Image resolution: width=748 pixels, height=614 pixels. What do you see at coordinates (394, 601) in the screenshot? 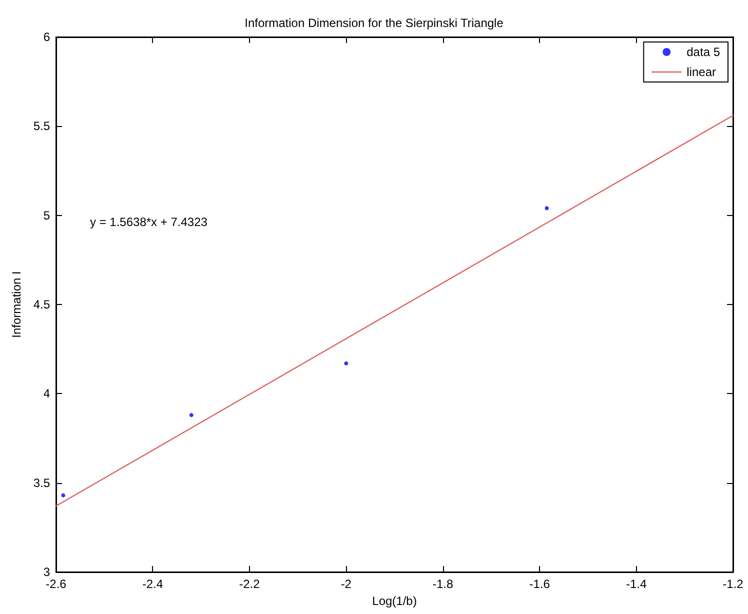
I see `x-axis-title: Log(1/b)` at bounding box center [394, 601].